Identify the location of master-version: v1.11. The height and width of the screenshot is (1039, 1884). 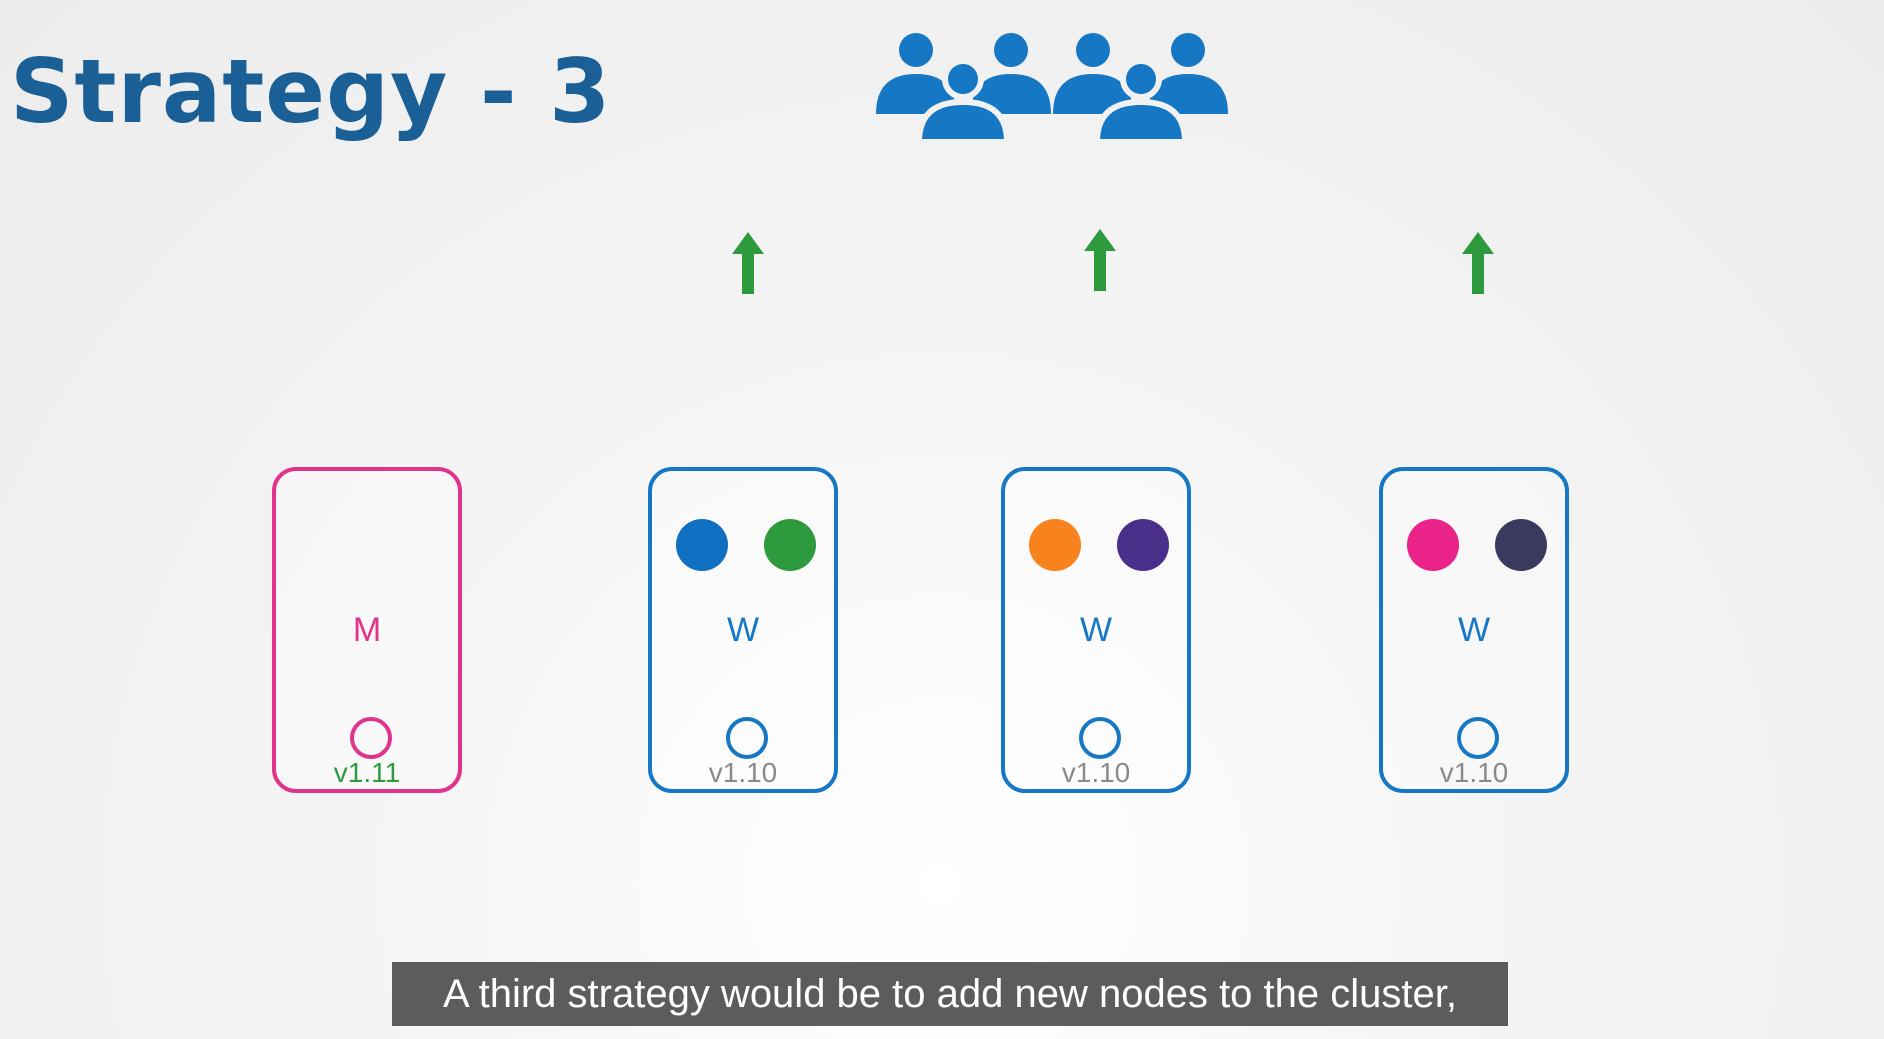
(367, 772).